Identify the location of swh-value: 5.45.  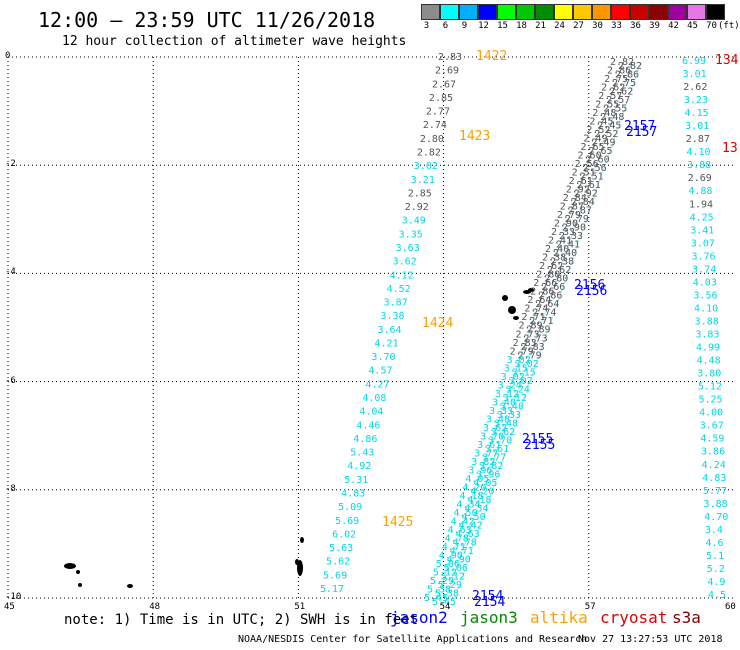
(444, 602).